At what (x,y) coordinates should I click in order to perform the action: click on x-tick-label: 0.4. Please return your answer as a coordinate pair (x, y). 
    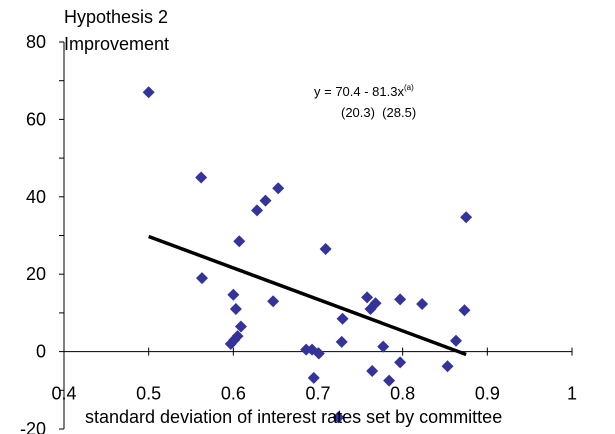
    Looking at the image, I should click on (63, 394).